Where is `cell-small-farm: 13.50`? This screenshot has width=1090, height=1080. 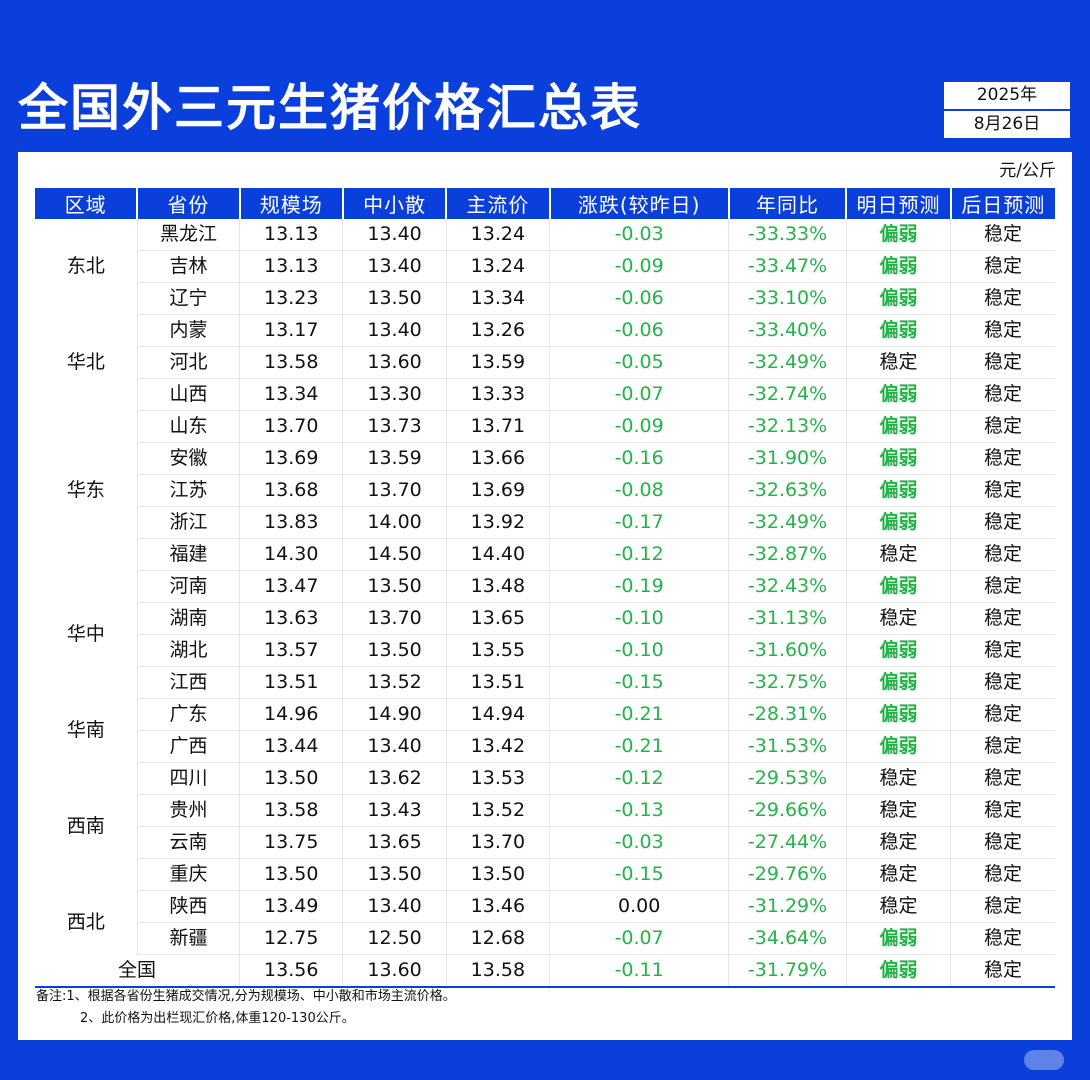 cell-small-farm: 13.50 is located at coordinates (394, 298).